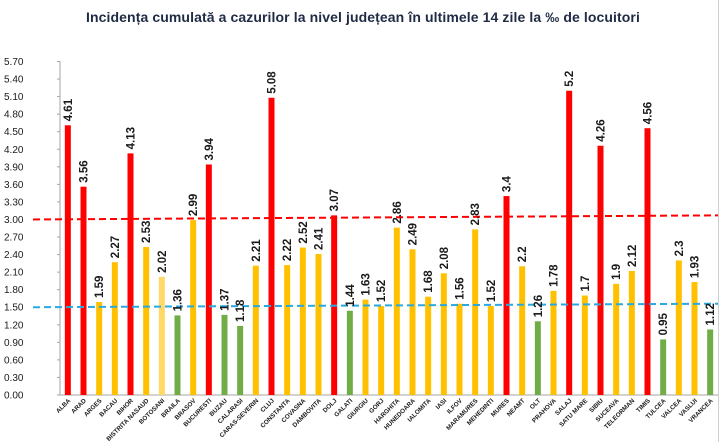  I want to click on y-tick-label: 3.60, so click(14, 185).